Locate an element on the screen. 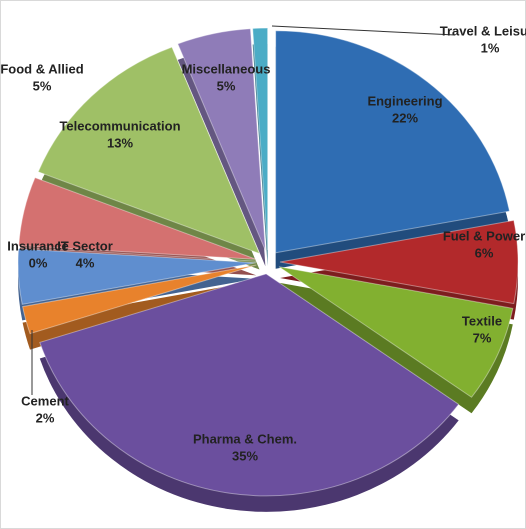  slice-label: Telecommunication is located at coordinates (119, 125).